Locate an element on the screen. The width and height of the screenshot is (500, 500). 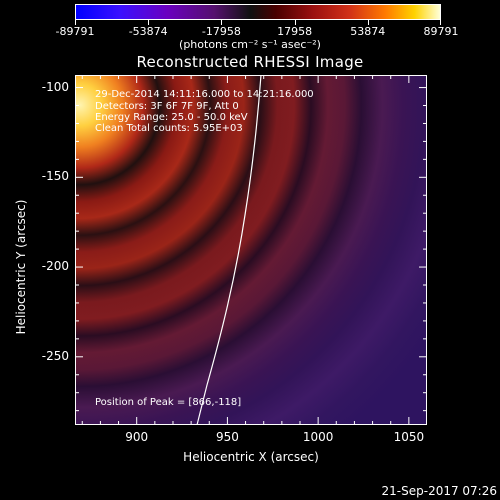
info-total-counts: Clean Total counts: 5.95E+03 is located at coordinates (169, 128).